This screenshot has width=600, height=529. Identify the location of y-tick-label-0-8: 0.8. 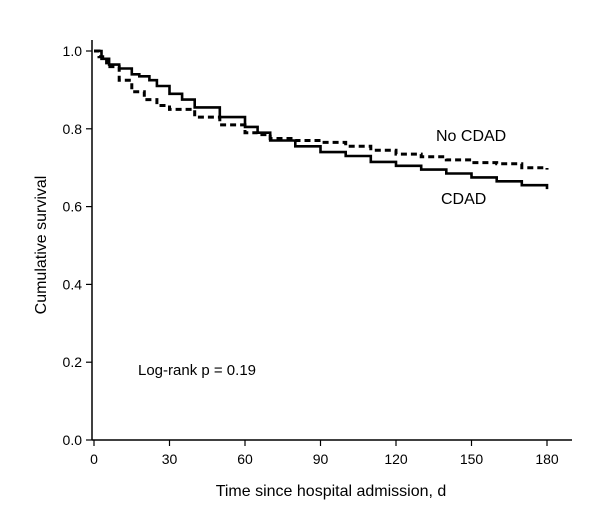
(73, 129).